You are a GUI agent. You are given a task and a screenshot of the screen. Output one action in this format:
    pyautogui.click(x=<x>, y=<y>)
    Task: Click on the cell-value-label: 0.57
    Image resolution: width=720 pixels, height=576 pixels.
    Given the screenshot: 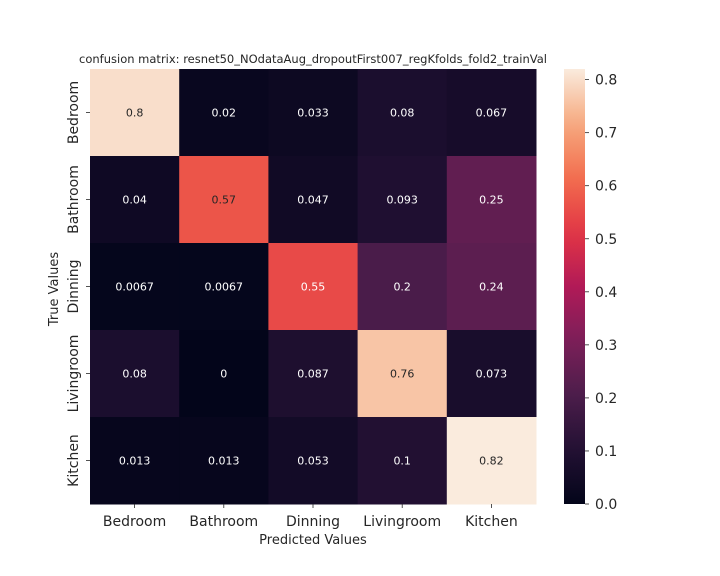 What is the action you would take?
    pyautogui.click(x=224, y=200)
    